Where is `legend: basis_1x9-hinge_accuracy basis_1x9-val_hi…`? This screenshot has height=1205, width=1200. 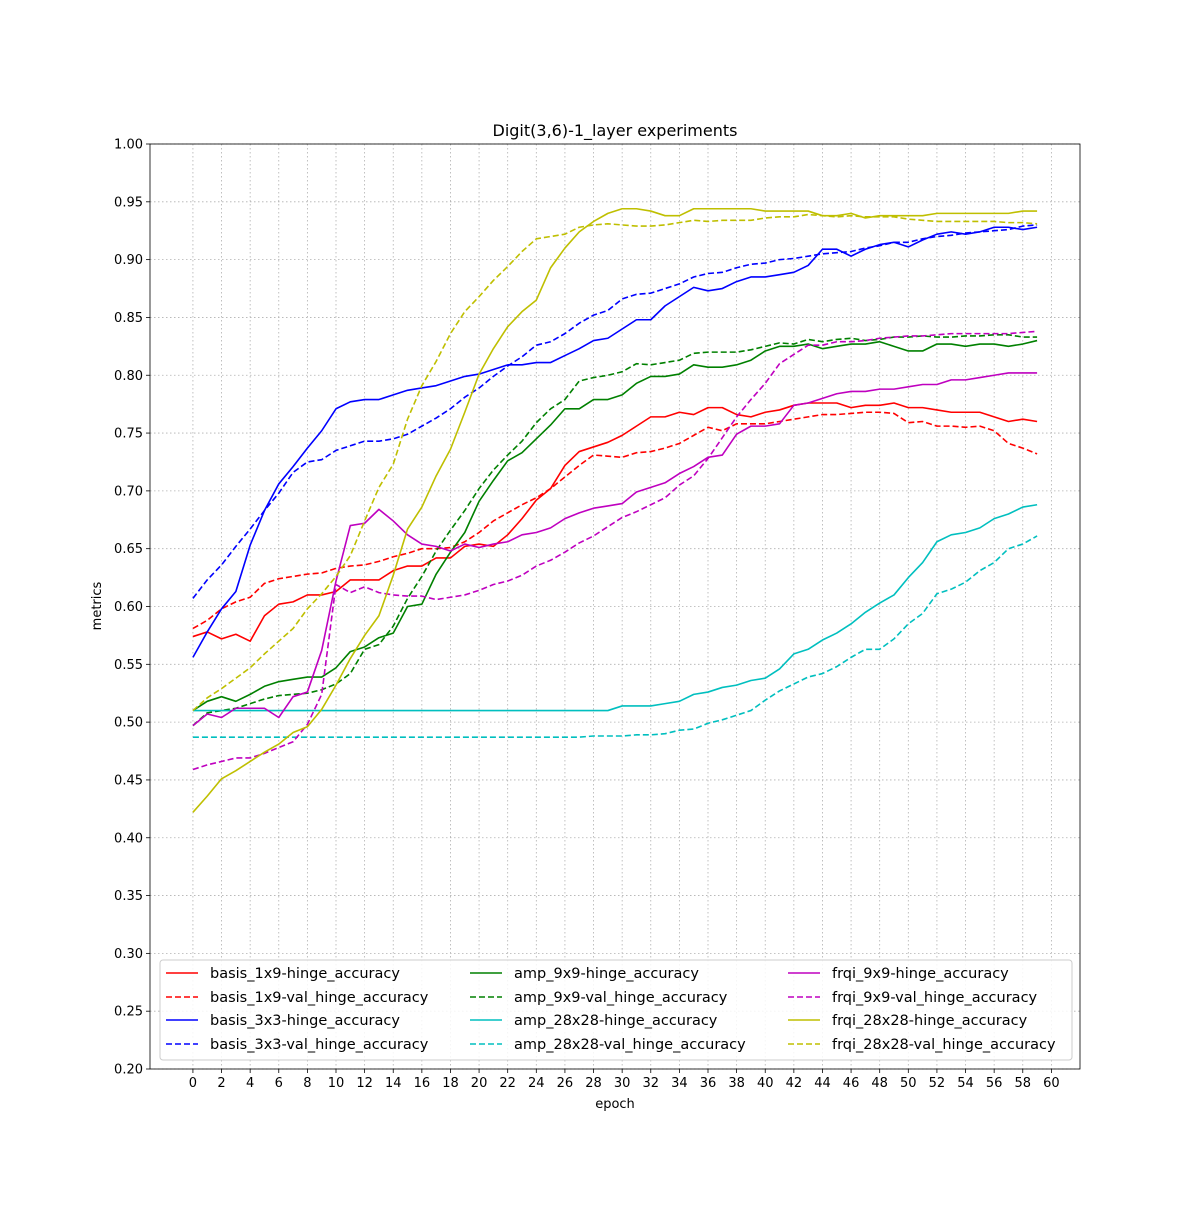
legend: basis_1x9-hinge_accuracy basis_1x9-val_hi… is located at coordinates (616, 1010).